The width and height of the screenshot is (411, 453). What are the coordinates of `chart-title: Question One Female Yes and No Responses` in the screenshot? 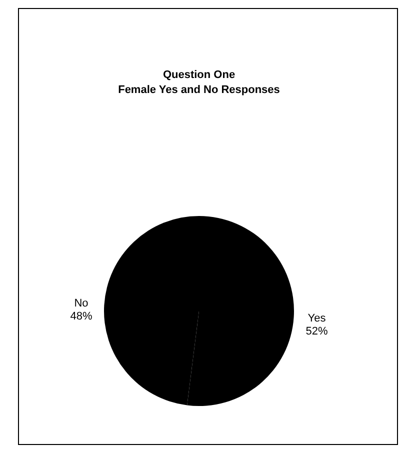 It's located at (199, 82).